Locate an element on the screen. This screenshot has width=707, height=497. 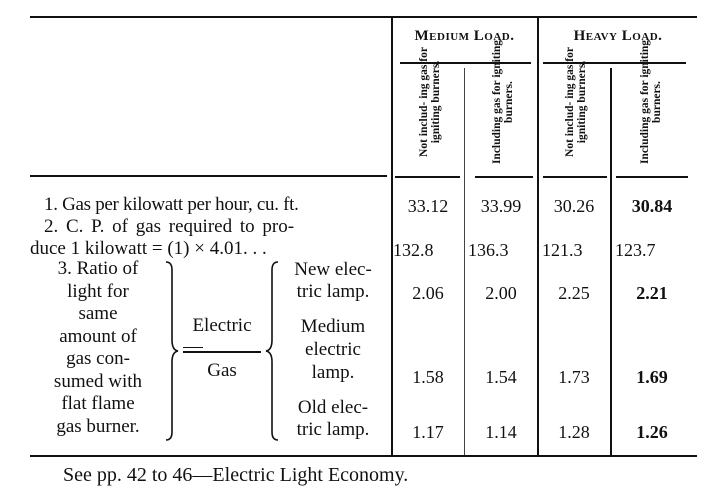
row-3-label-line: flat flame is located at coordinates (98, 403).